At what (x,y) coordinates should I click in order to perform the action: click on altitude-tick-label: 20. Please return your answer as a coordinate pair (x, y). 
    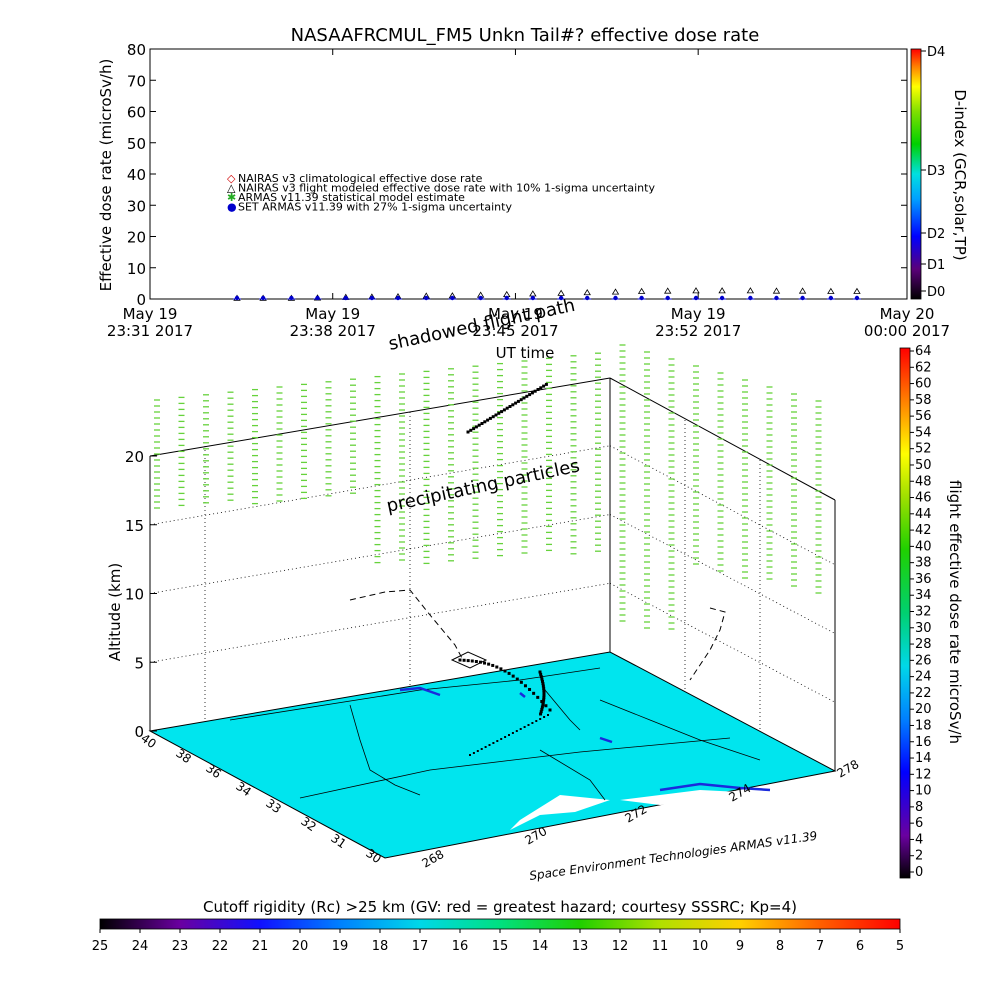
    Looking at the image, I should click on (134, 457).